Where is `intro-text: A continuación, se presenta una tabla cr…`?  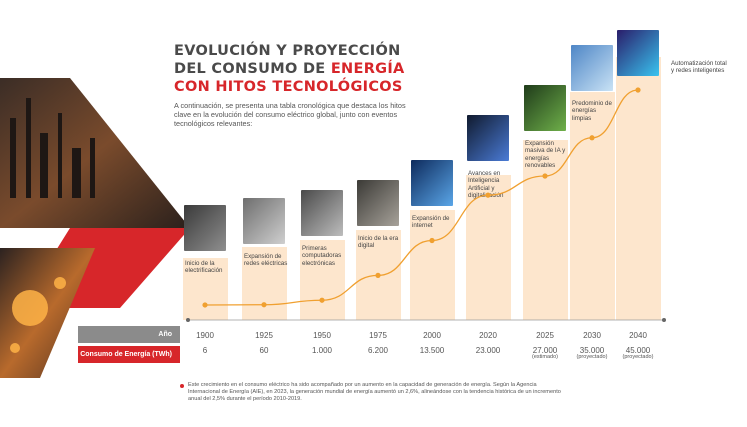 intro-text: A continuación, se presenta una tabla cr… is located at coordinates (290, 114).